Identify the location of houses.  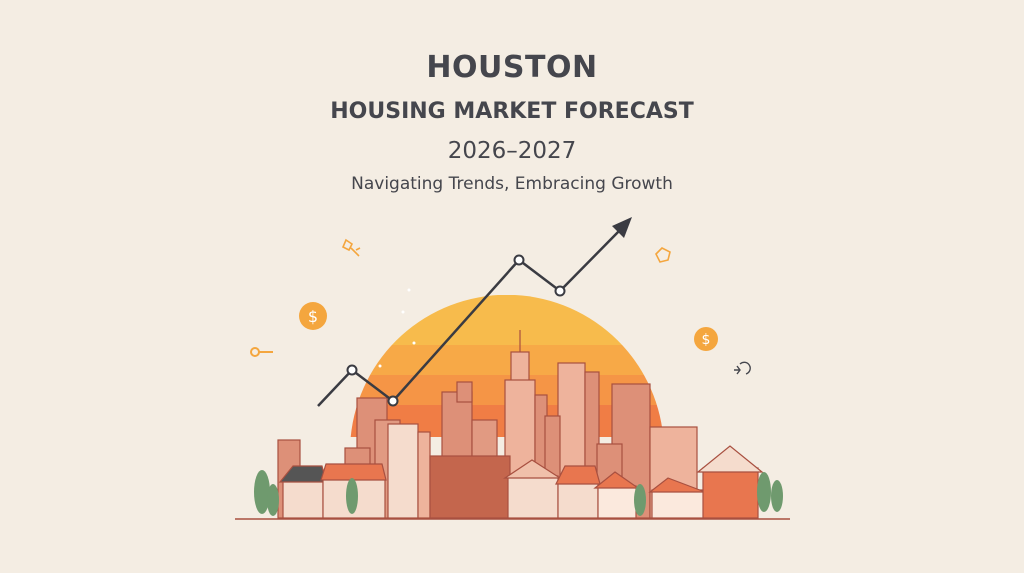
(521, 482).